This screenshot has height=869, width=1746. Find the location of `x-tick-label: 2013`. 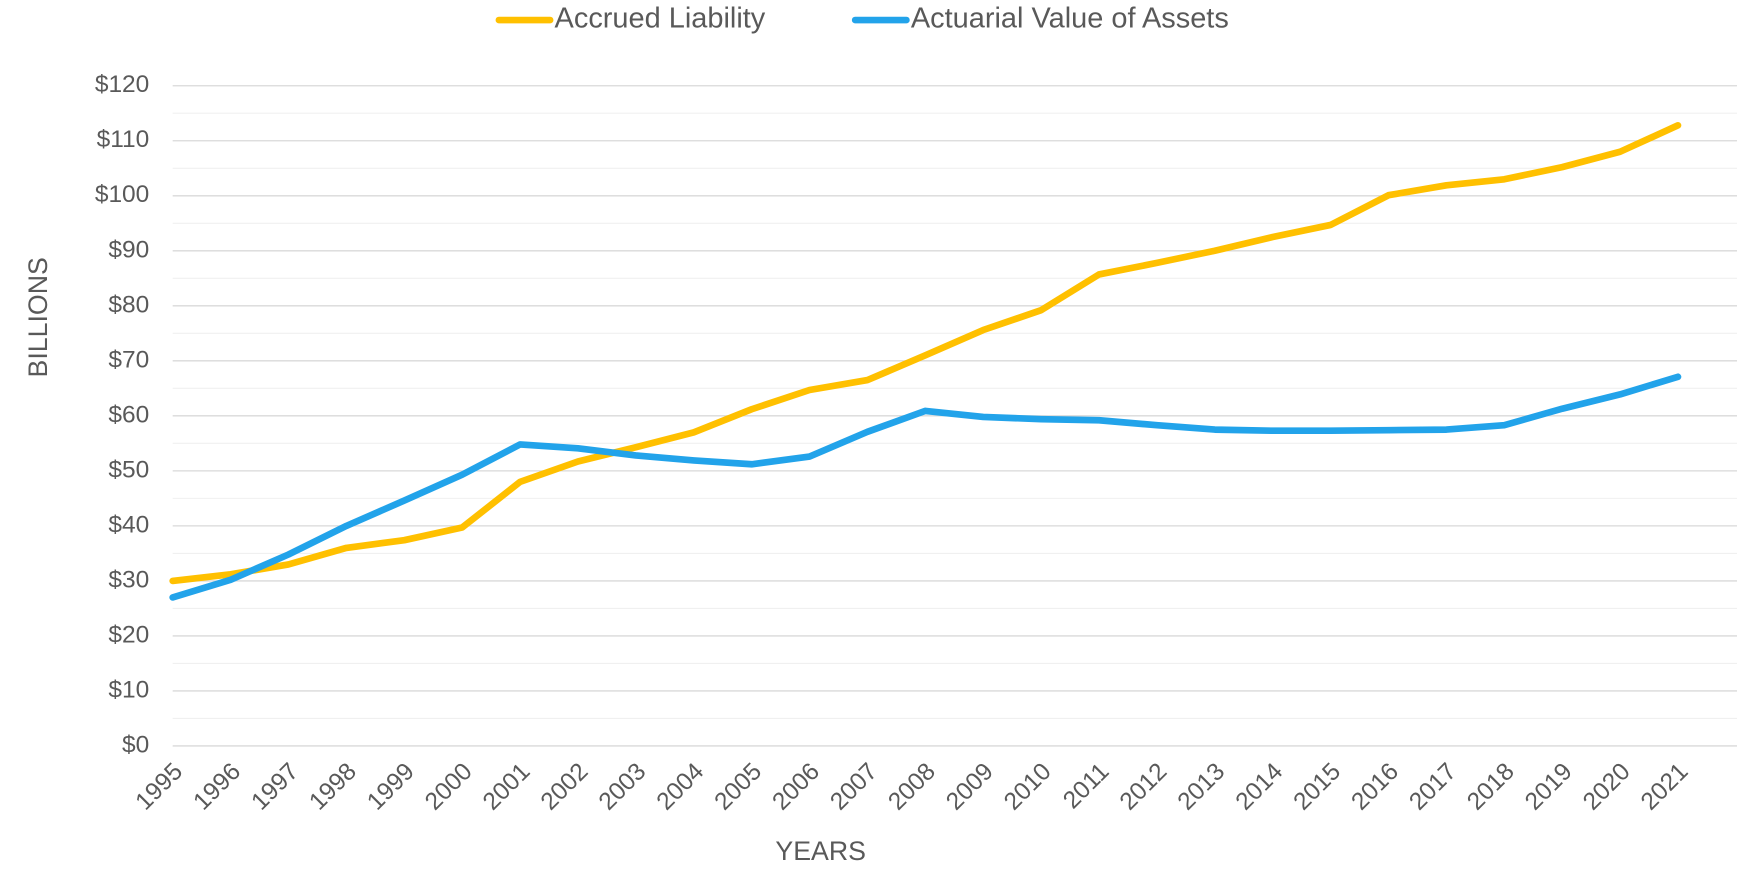

x-tick-label: 2013 is located at coordinates (1202, 787).